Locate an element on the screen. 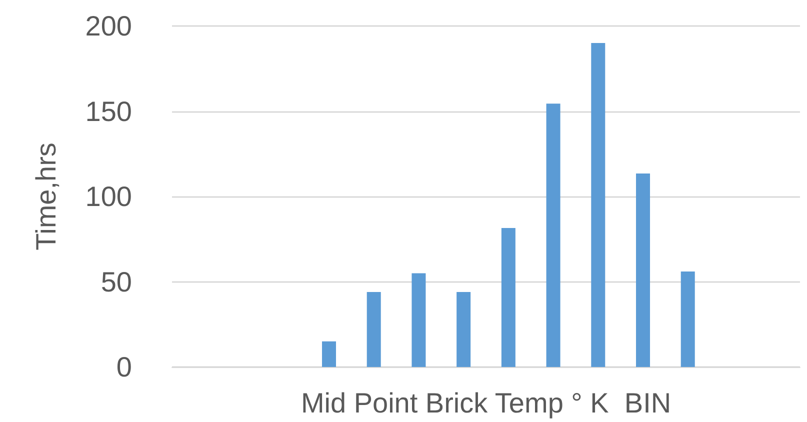 The height and width of the screenshot is (422, 807). y-tick-label: 100 is located at coordinates (108, 196).